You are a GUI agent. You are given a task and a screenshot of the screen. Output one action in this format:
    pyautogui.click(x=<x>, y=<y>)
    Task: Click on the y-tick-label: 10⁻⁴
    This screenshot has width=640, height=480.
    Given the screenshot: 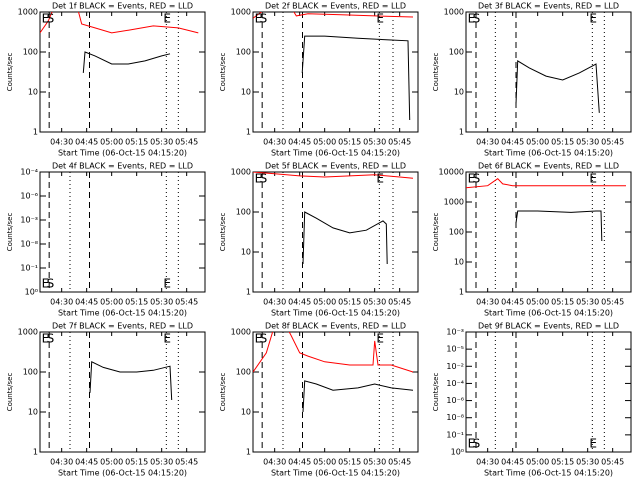 What is the action you would take?
    pyautogui.click(x=455, y=383)
    